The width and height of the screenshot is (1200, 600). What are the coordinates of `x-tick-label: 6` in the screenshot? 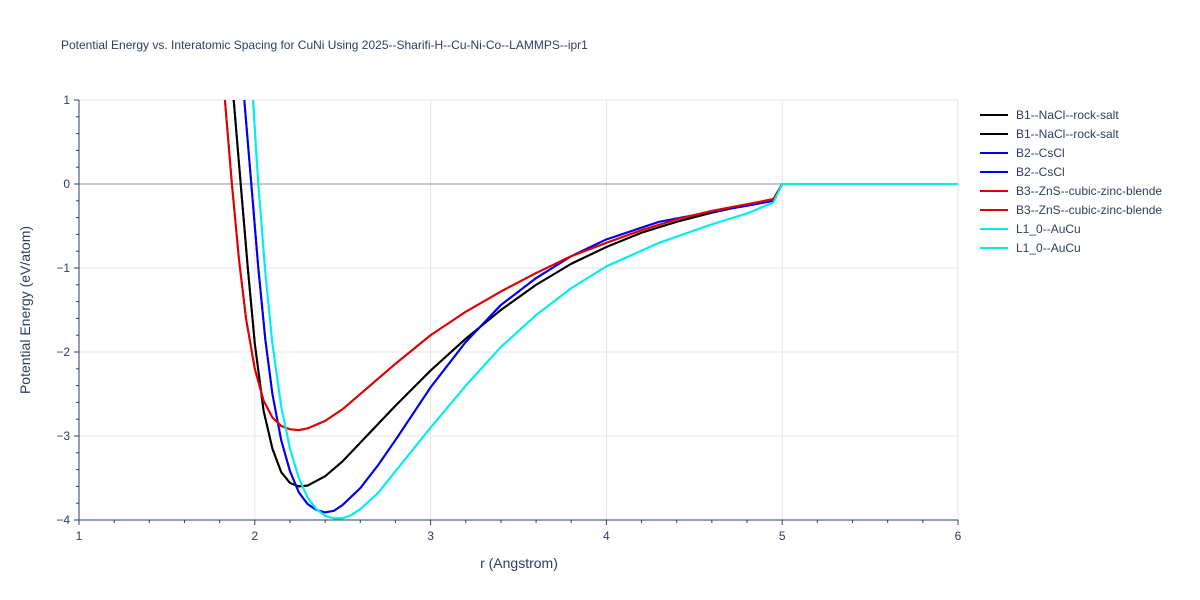 It's located at (958, 536).